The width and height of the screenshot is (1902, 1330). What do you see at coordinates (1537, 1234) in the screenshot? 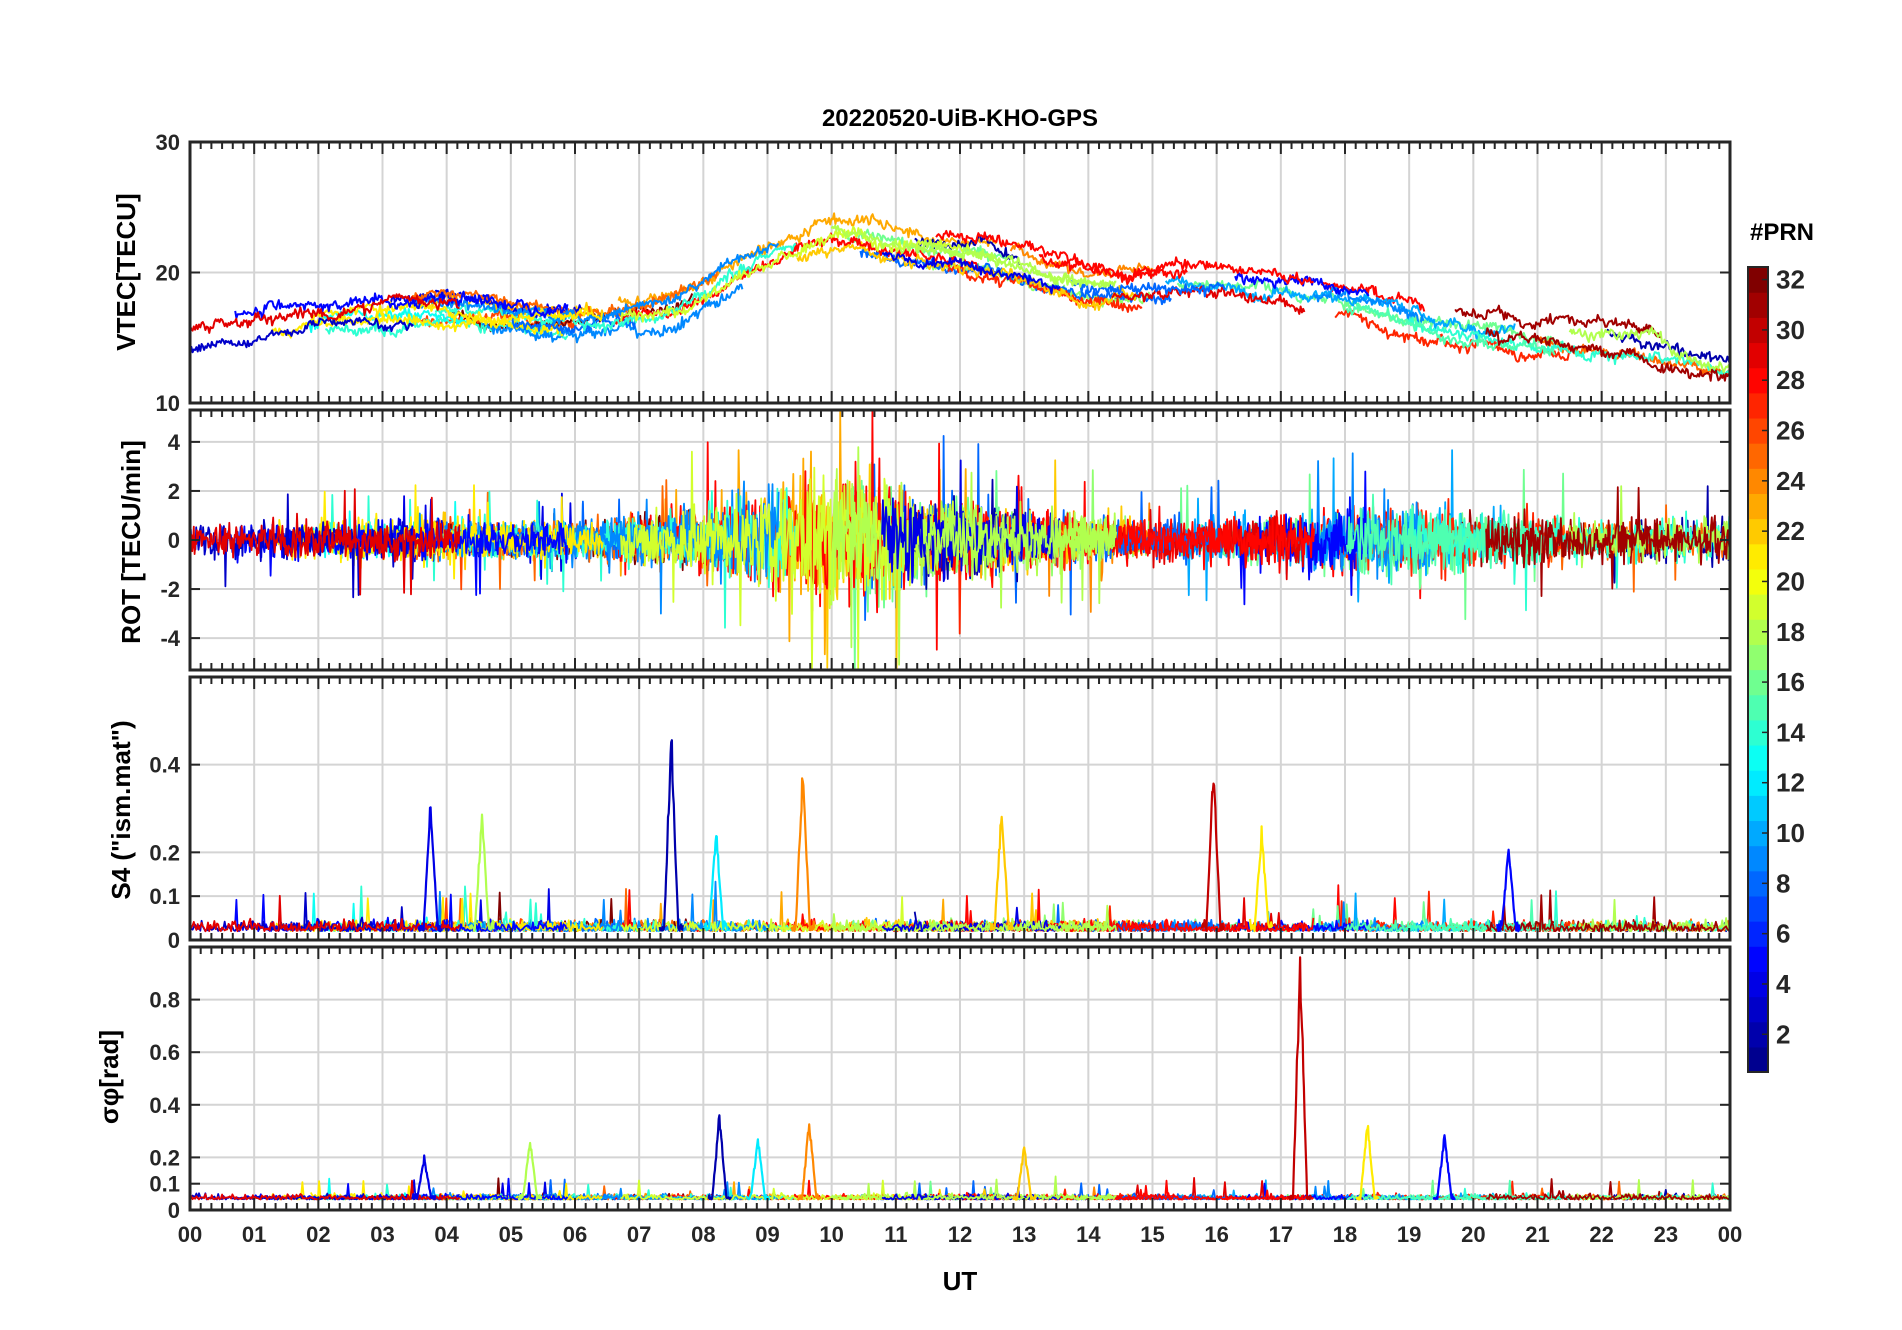
I see `x-tick-label: 21` at bounding box center [1537, 1234].